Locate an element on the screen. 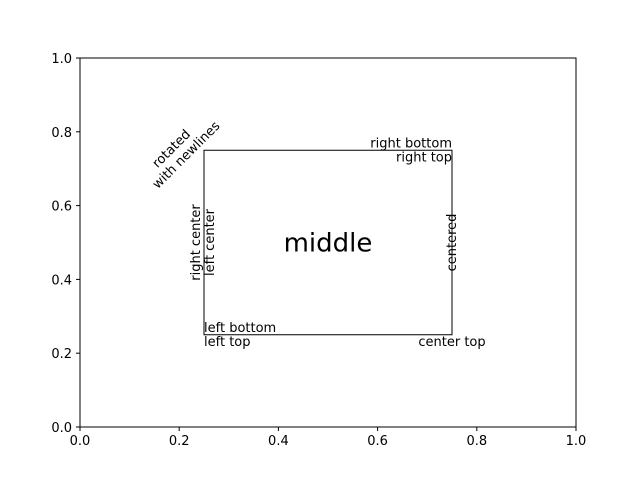 The width and height of the screenshot is (640, 480). y-tick-label: 1.0 is located at coordinates (61, 59).